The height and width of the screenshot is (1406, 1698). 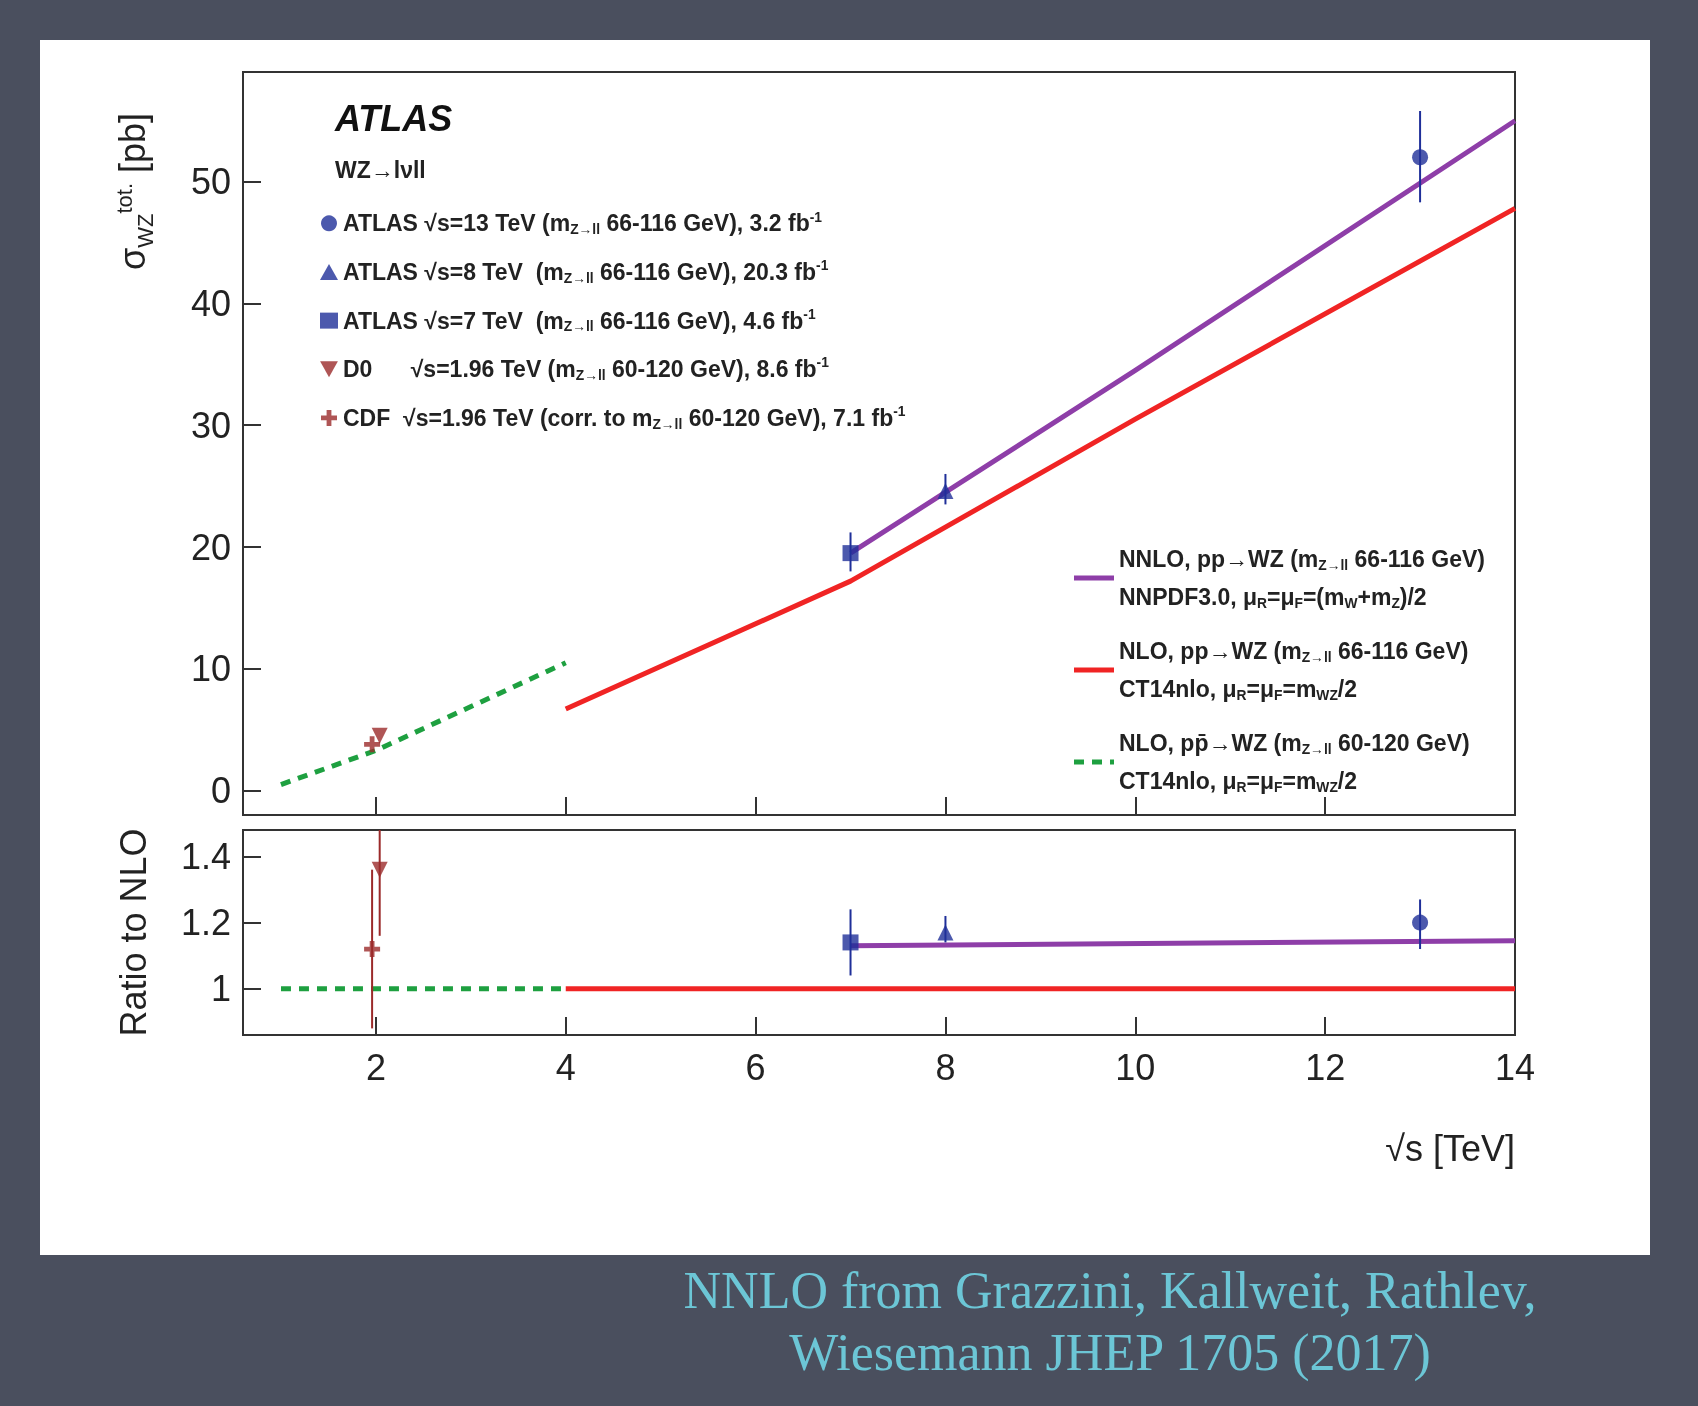 What do you see at coordinates (375, 1067) in the screenshot?
I see `x-tick-label: 2` at bounding box center [375, 1067].